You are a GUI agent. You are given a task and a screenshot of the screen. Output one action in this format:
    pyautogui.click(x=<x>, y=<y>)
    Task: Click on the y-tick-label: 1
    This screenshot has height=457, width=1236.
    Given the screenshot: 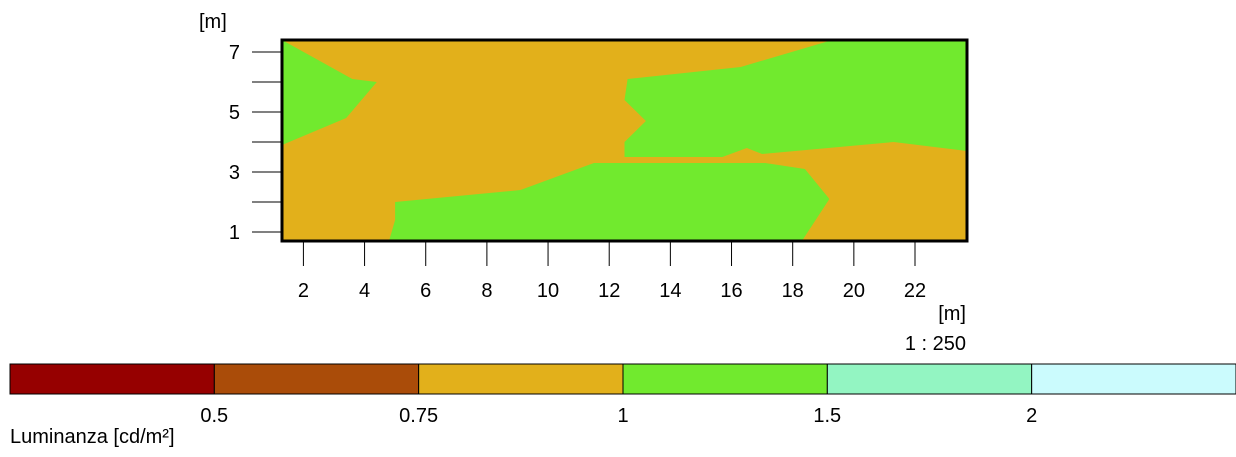 What is the action you would take?
    pyautogui.click(x=234, y=233)
    